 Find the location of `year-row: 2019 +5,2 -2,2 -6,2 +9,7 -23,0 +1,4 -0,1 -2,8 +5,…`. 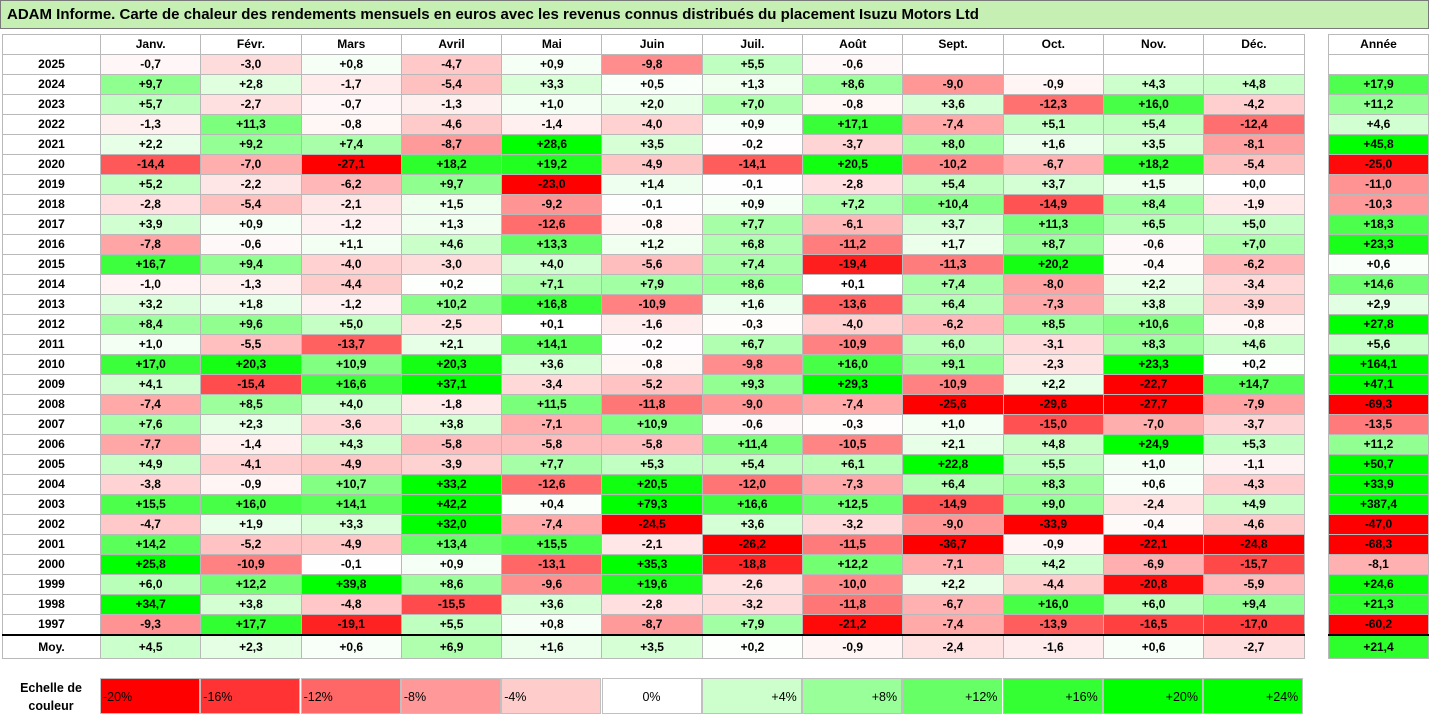

year-row: 2019 +5,2 -2,2 -6,2 +9,7 -23,0 +1,4 -0,1 -2,8 +5,… is located at coordinates (653, 184).